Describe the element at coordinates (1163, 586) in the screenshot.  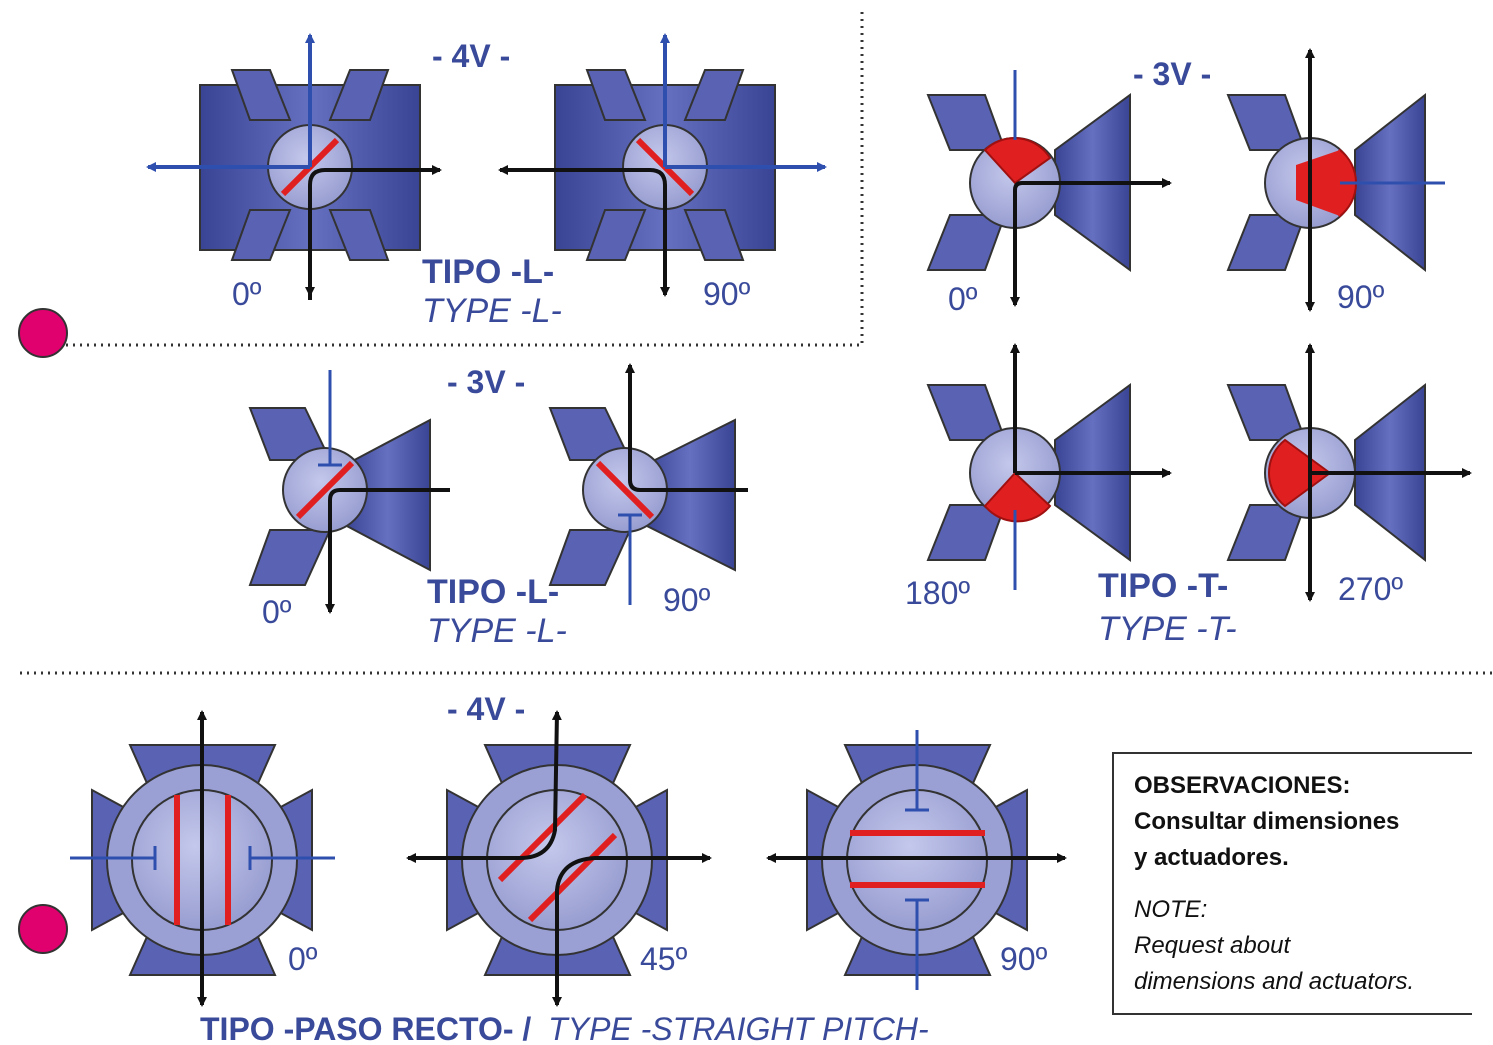
I see `t3v-type-es: TIPO -T-` at that location.